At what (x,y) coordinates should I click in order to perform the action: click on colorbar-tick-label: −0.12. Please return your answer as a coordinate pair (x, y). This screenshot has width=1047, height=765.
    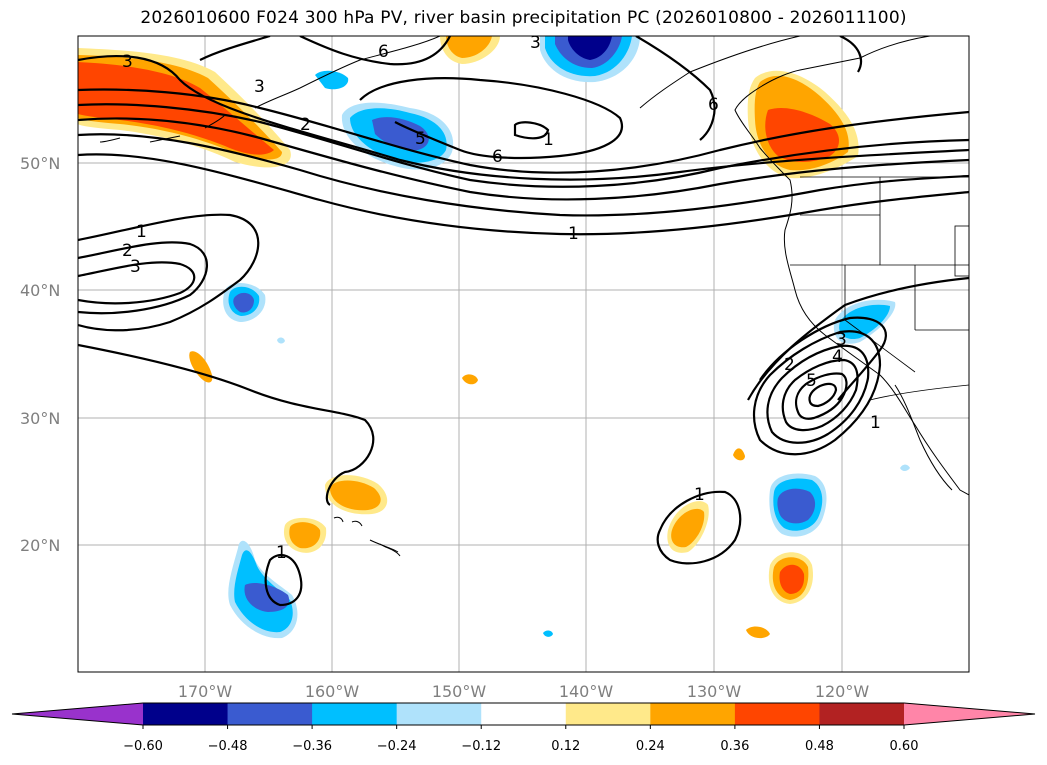
    Looking at the image, I should click on (481, 746).